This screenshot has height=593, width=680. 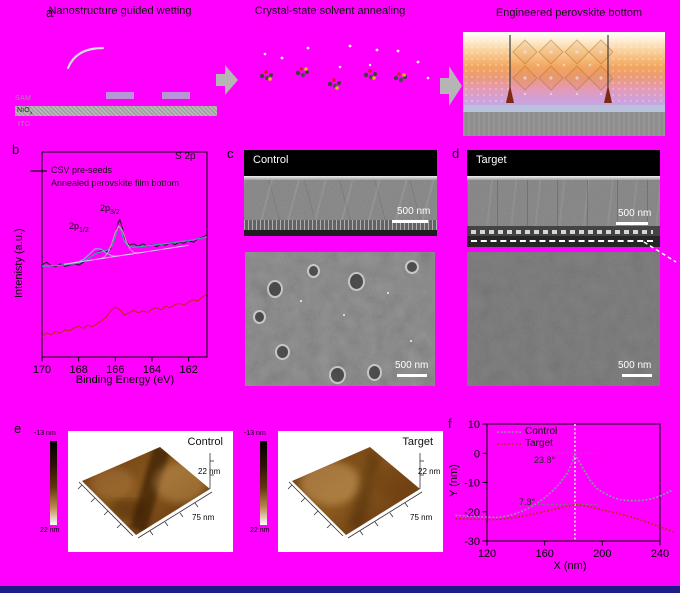 I want to click on perovskite-bulk, so click(x=564, y=68).